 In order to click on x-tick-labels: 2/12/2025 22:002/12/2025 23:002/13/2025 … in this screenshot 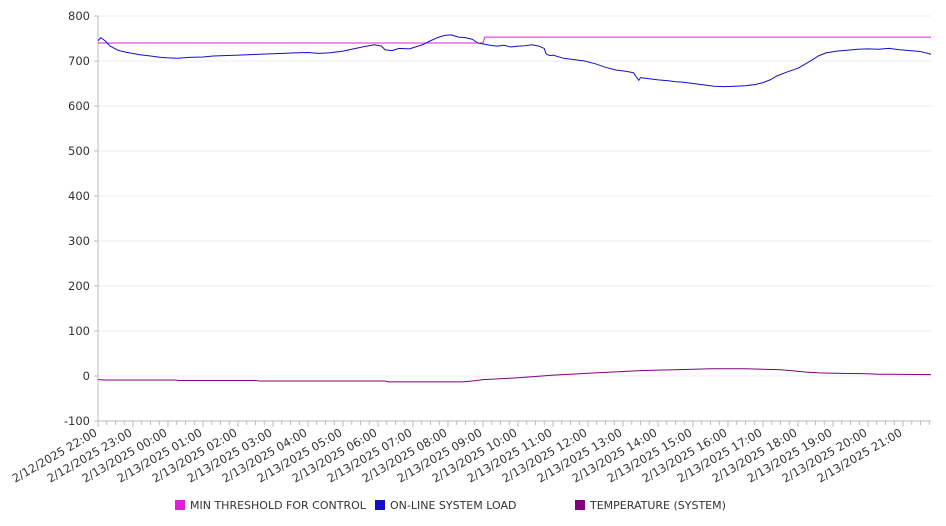, I will do `click(457, 455)`.